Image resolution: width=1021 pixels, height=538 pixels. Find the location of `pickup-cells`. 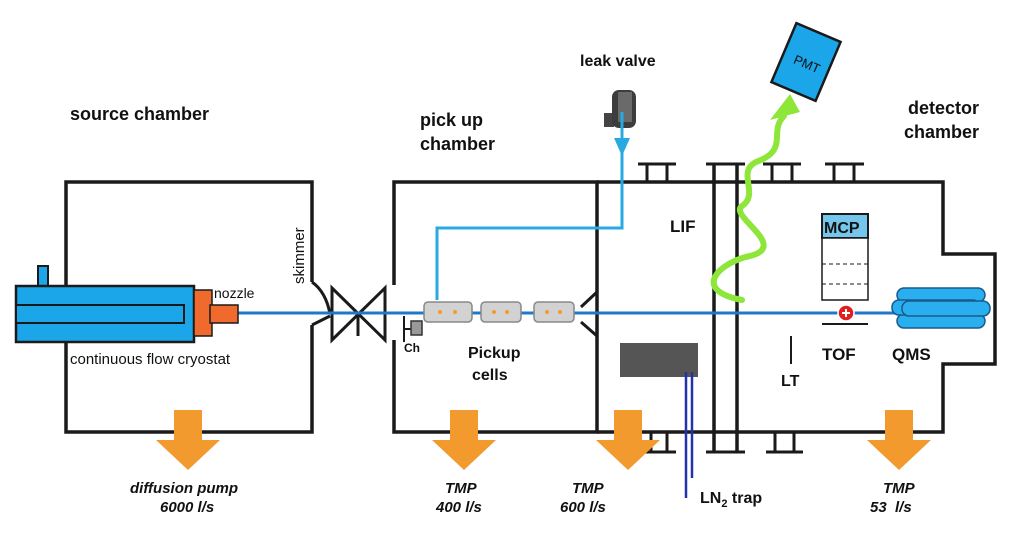

pickup-cells is located at coordinates (499, 312).